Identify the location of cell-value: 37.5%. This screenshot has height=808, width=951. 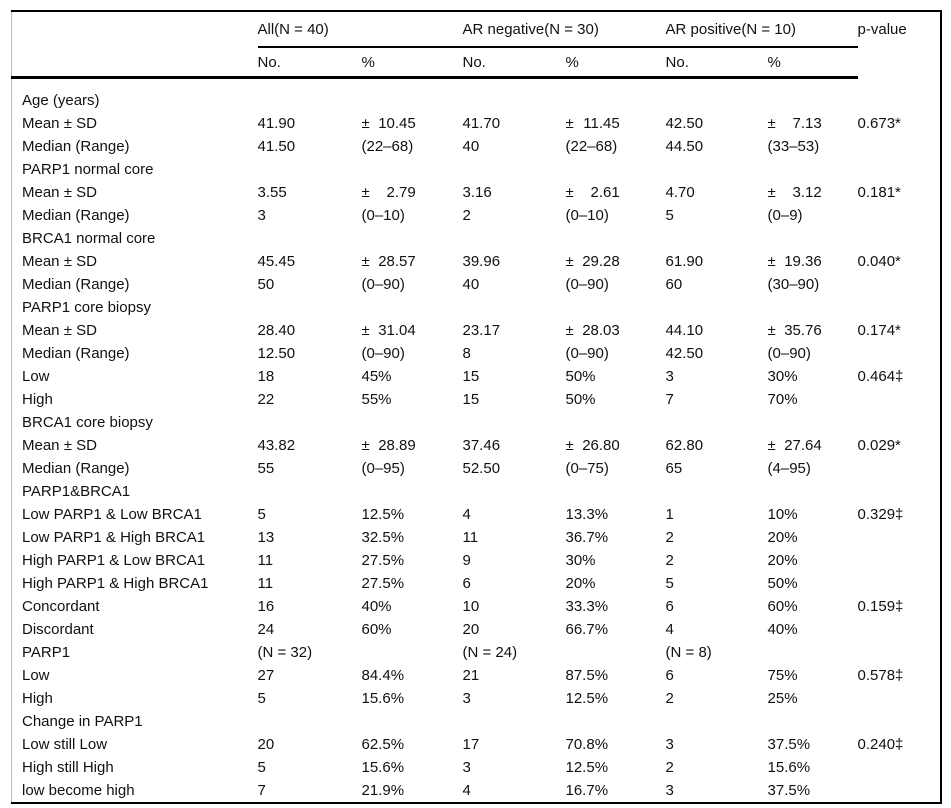
(789, 744).